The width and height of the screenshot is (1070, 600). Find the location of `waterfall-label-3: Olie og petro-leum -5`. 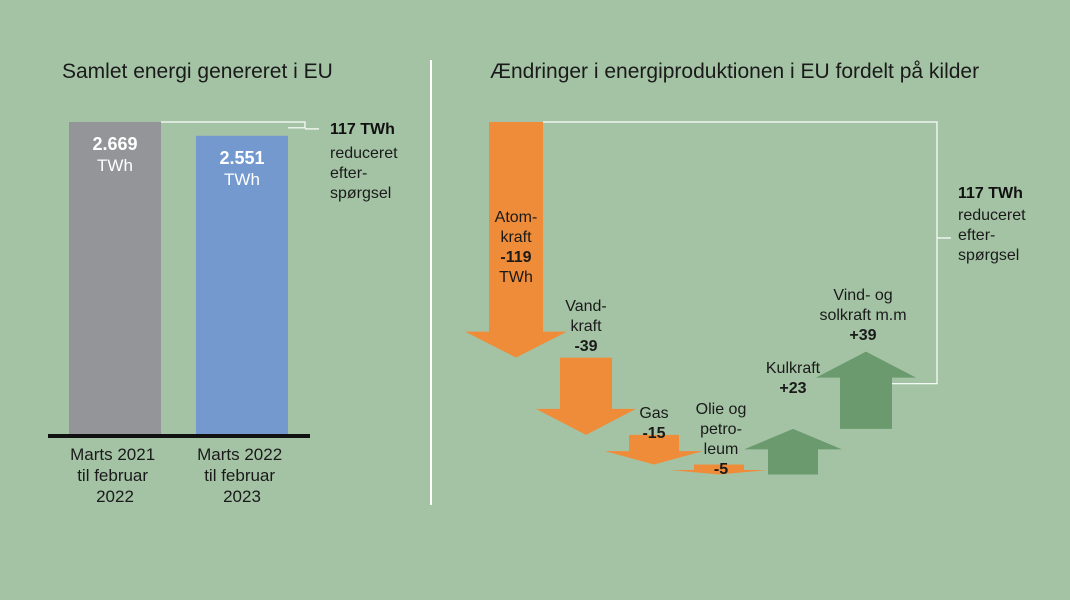

waterfall-label-3: Olie og petro-leum -5 is located at coordinates (721, 439).